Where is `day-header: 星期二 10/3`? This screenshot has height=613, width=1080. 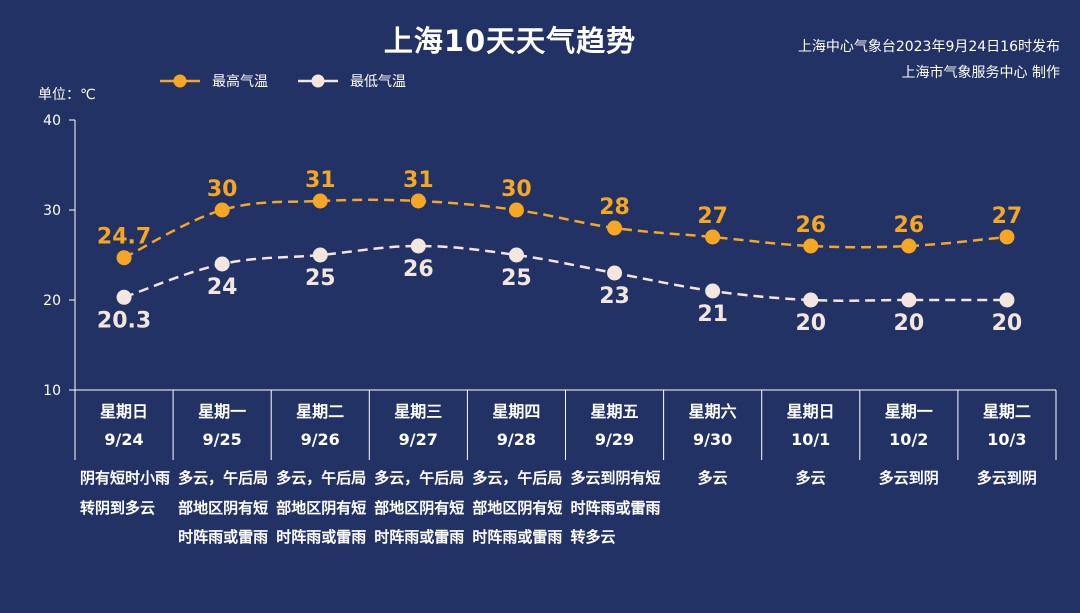 day-header: 星期二 10/3 is located at coordinates (1007, 426).